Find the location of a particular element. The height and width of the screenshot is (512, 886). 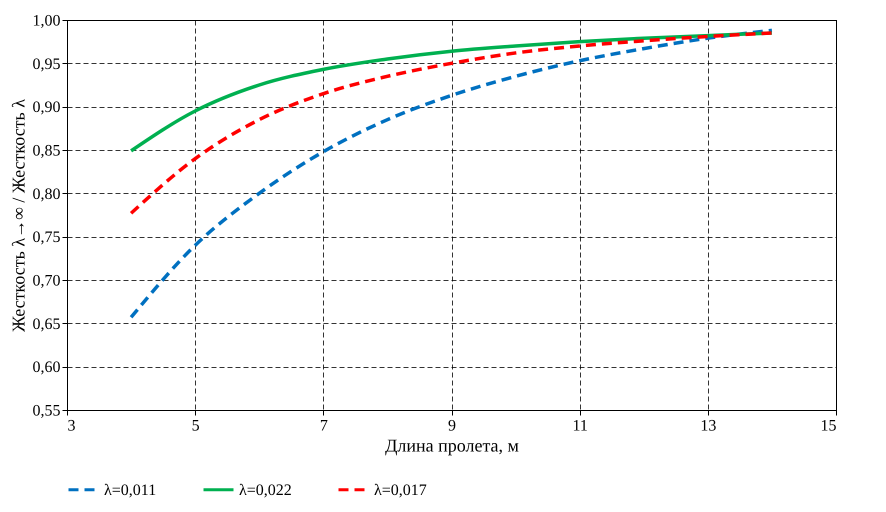

legend-label: λ=0,017 is located at coordinates (400, 490).